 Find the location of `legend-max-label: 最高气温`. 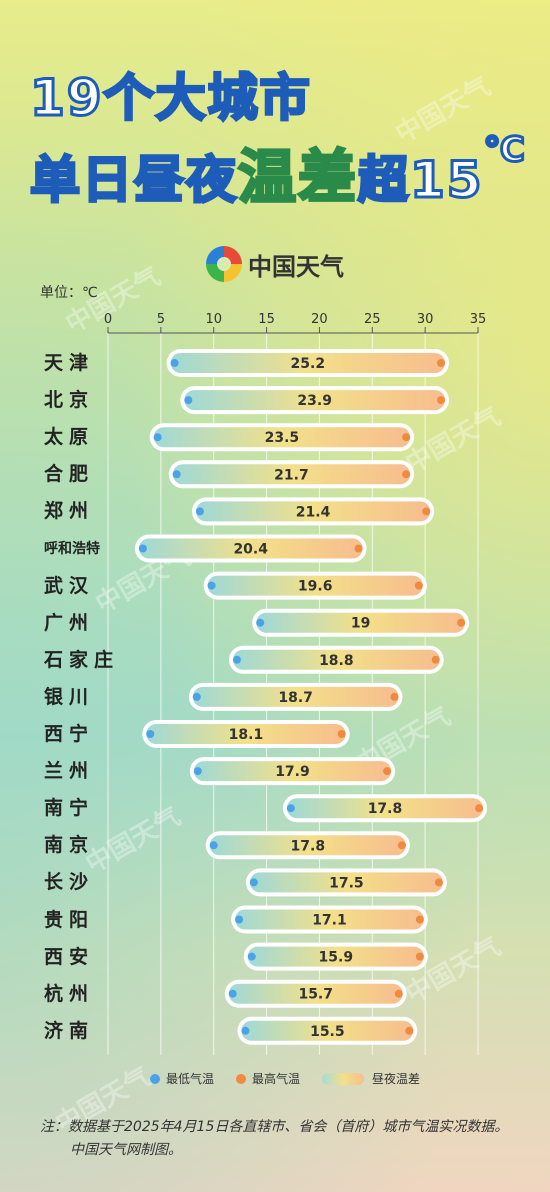

legend-max-label: 最高气温 is located at coordinates (276, 1079).